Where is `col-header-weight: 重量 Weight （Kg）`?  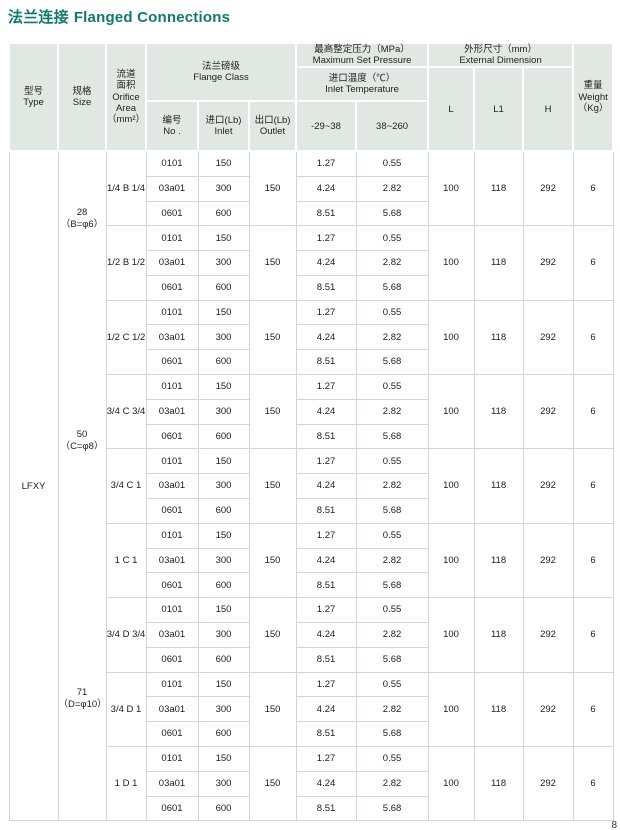
col-header-weight: 重量 Weight （Kg） is located at coordinates (593, 97).